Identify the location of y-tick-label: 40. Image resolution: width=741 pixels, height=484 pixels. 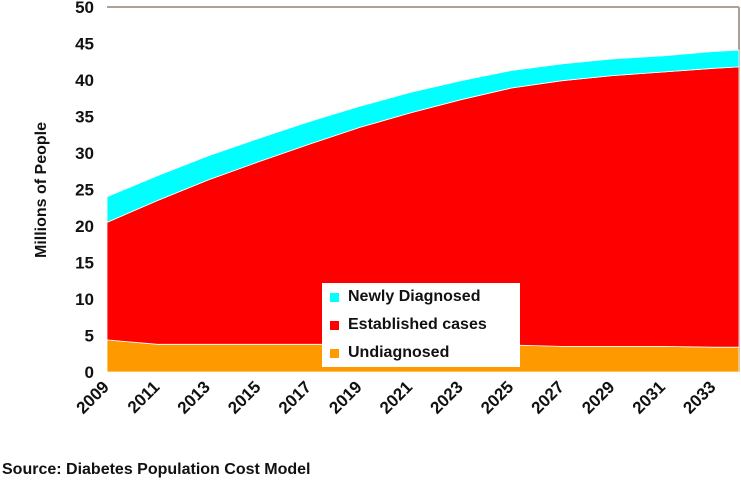
(84, 80).